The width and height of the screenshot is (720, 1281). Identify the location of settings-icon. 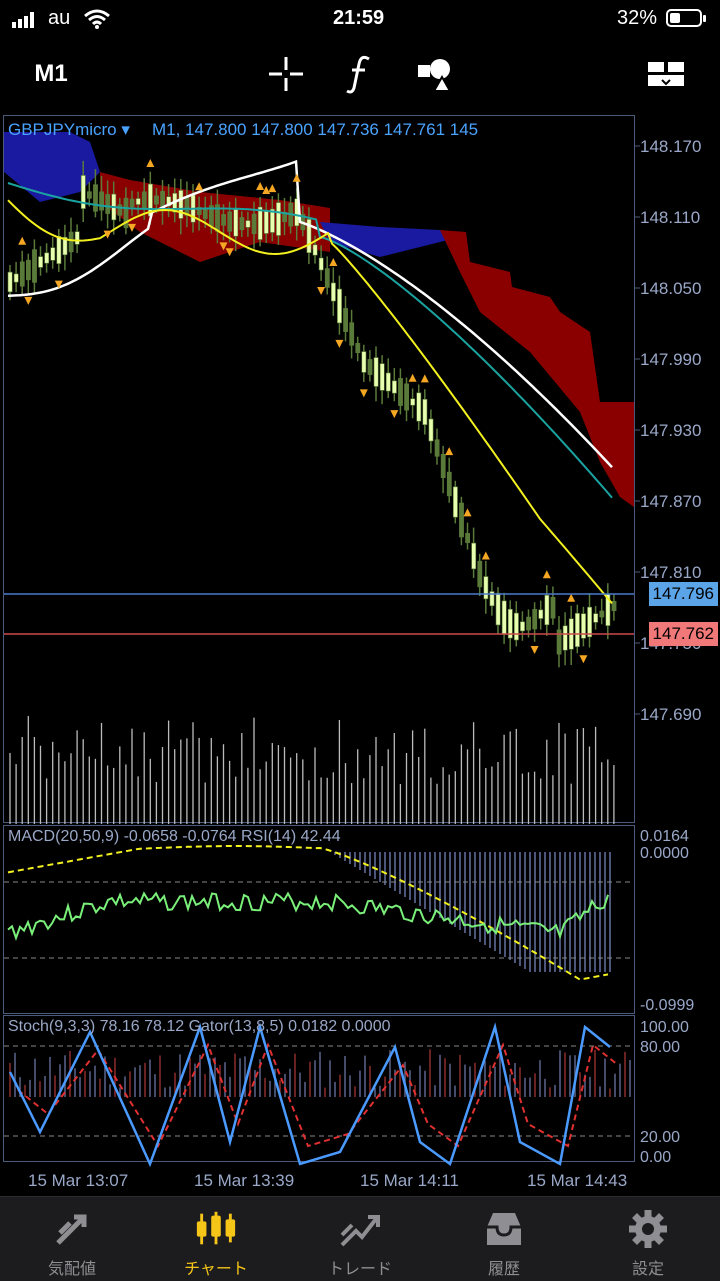
(648, 1229).